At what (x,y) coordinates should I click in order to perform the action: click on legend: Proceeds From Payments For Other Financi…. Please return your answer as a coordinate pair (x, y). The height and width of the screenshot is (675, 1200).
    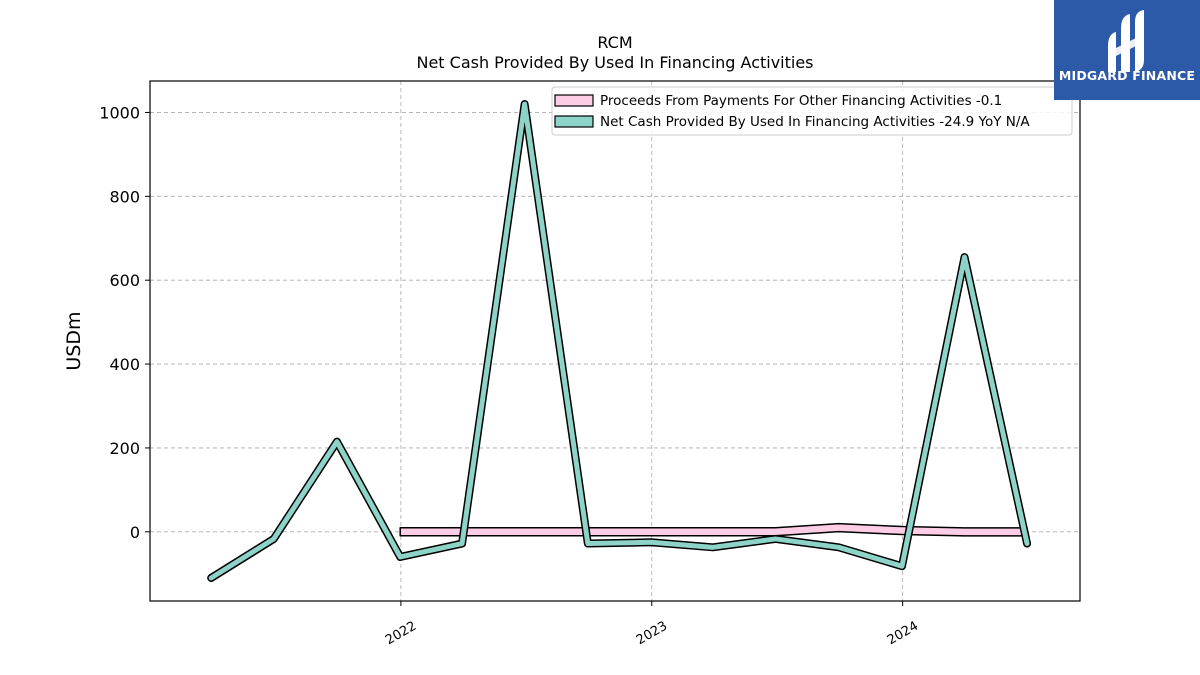
    Looking at the image, I should click on (812, 111).